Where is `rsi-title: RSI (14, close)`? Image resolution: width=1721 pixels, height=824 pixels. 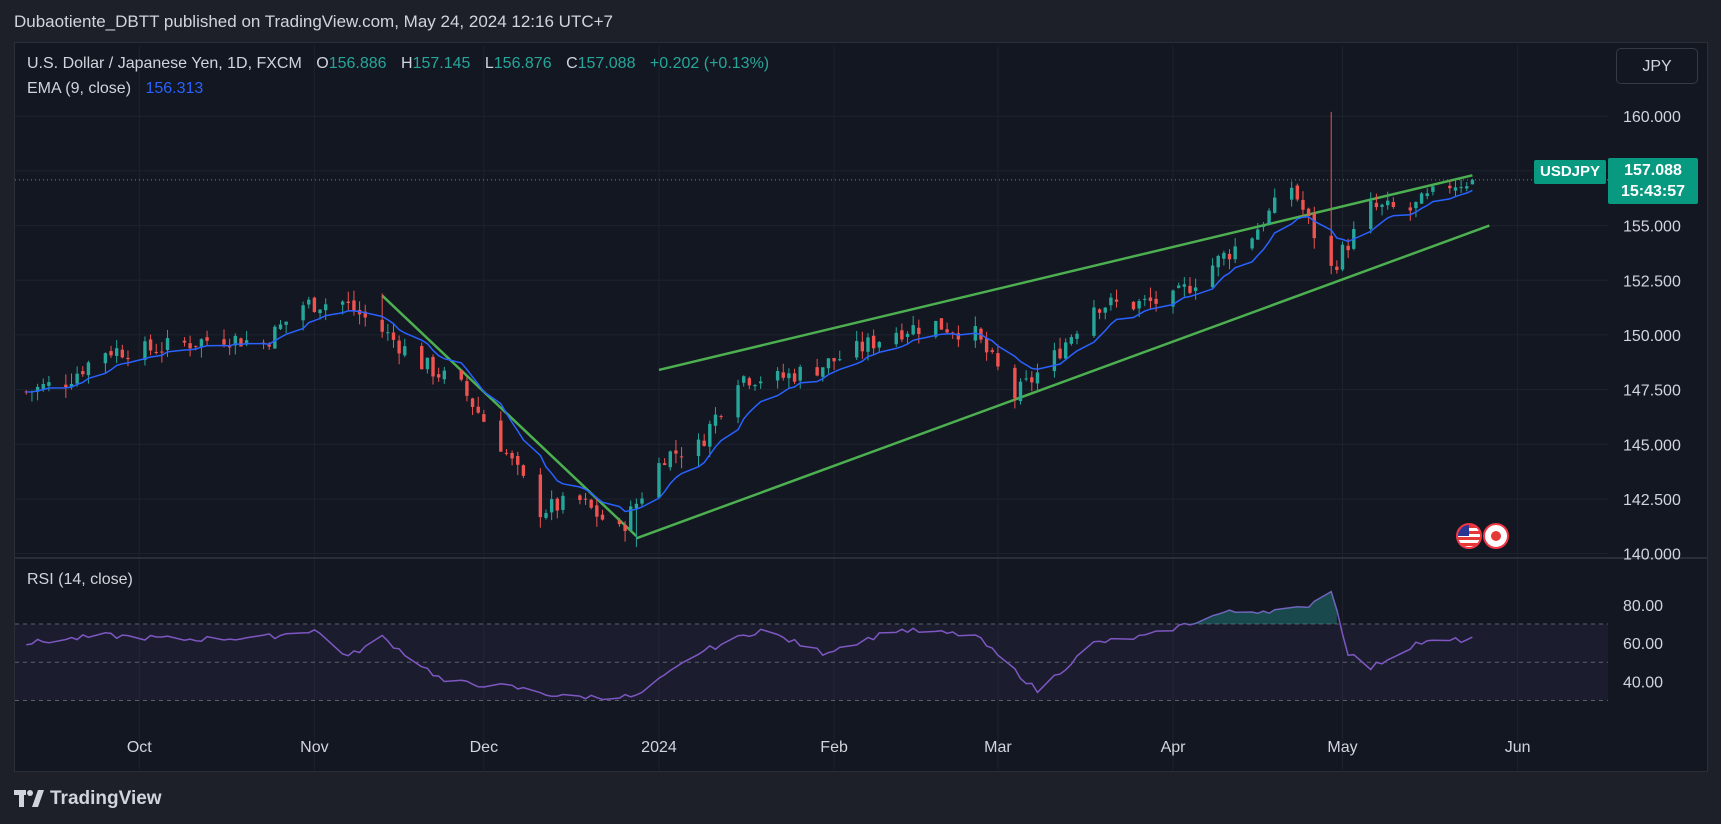 rsi-title: RSI (14, close) is located at coordinates (80, 579).